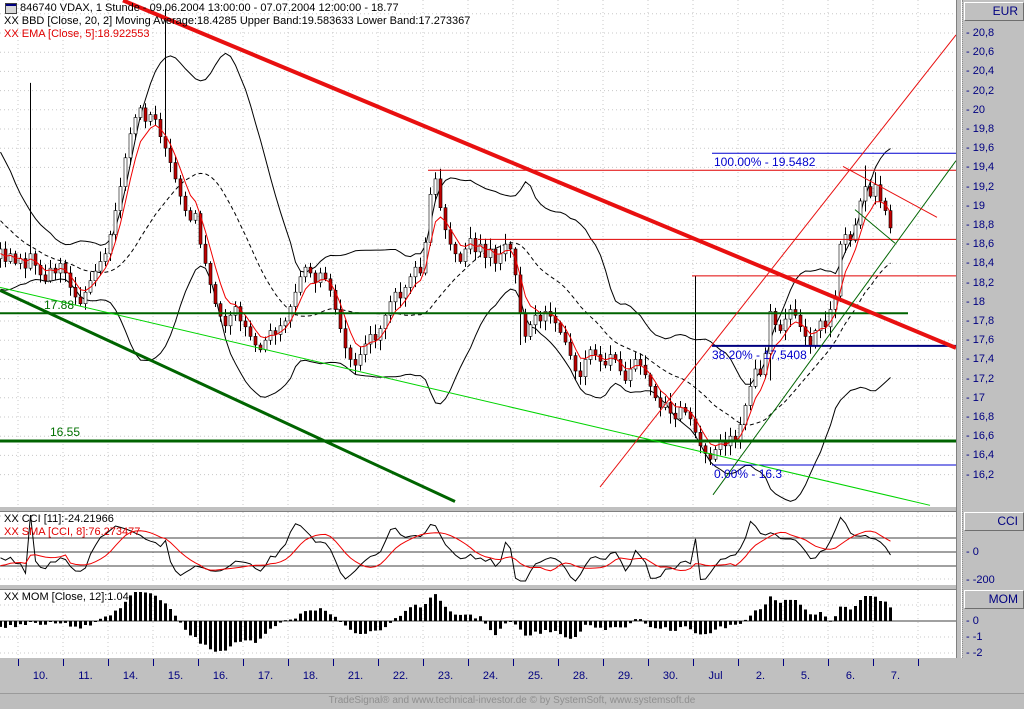 The image size is (1024, 709). Describe the element at coordinates (980, 283) in the screenshot. I see `price-tick-label: 18,2` at that location.